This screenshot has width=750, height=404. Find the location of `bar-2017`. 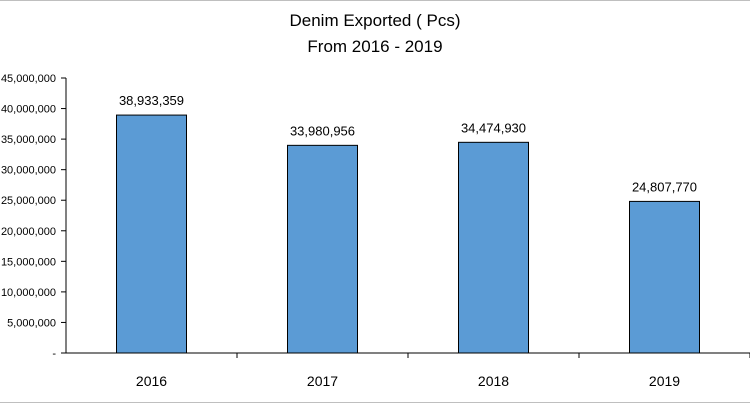

bar-2017 is located at coordinates (322, 249).